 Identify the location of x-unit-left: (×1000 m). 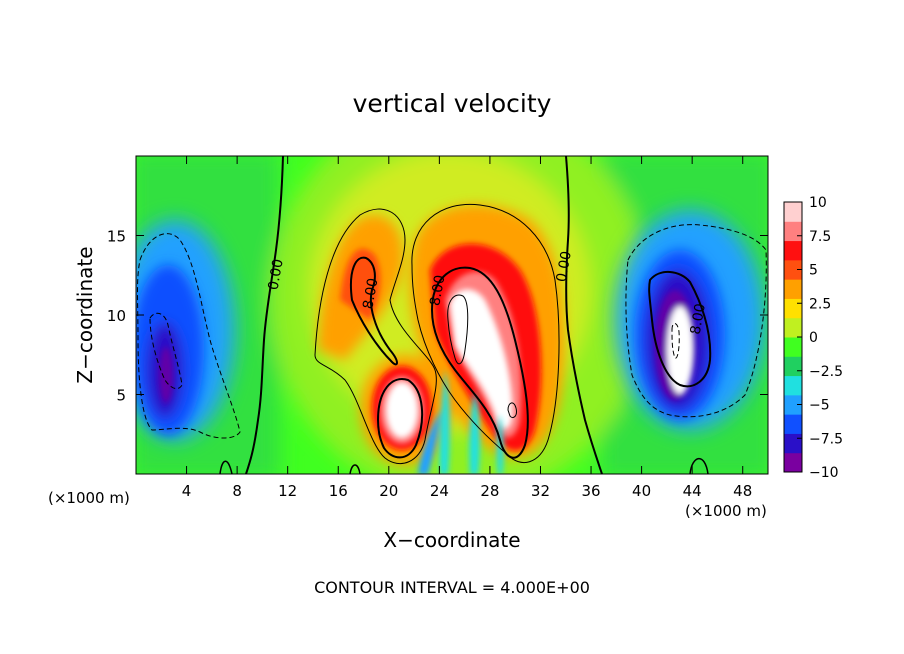
(89, 498).